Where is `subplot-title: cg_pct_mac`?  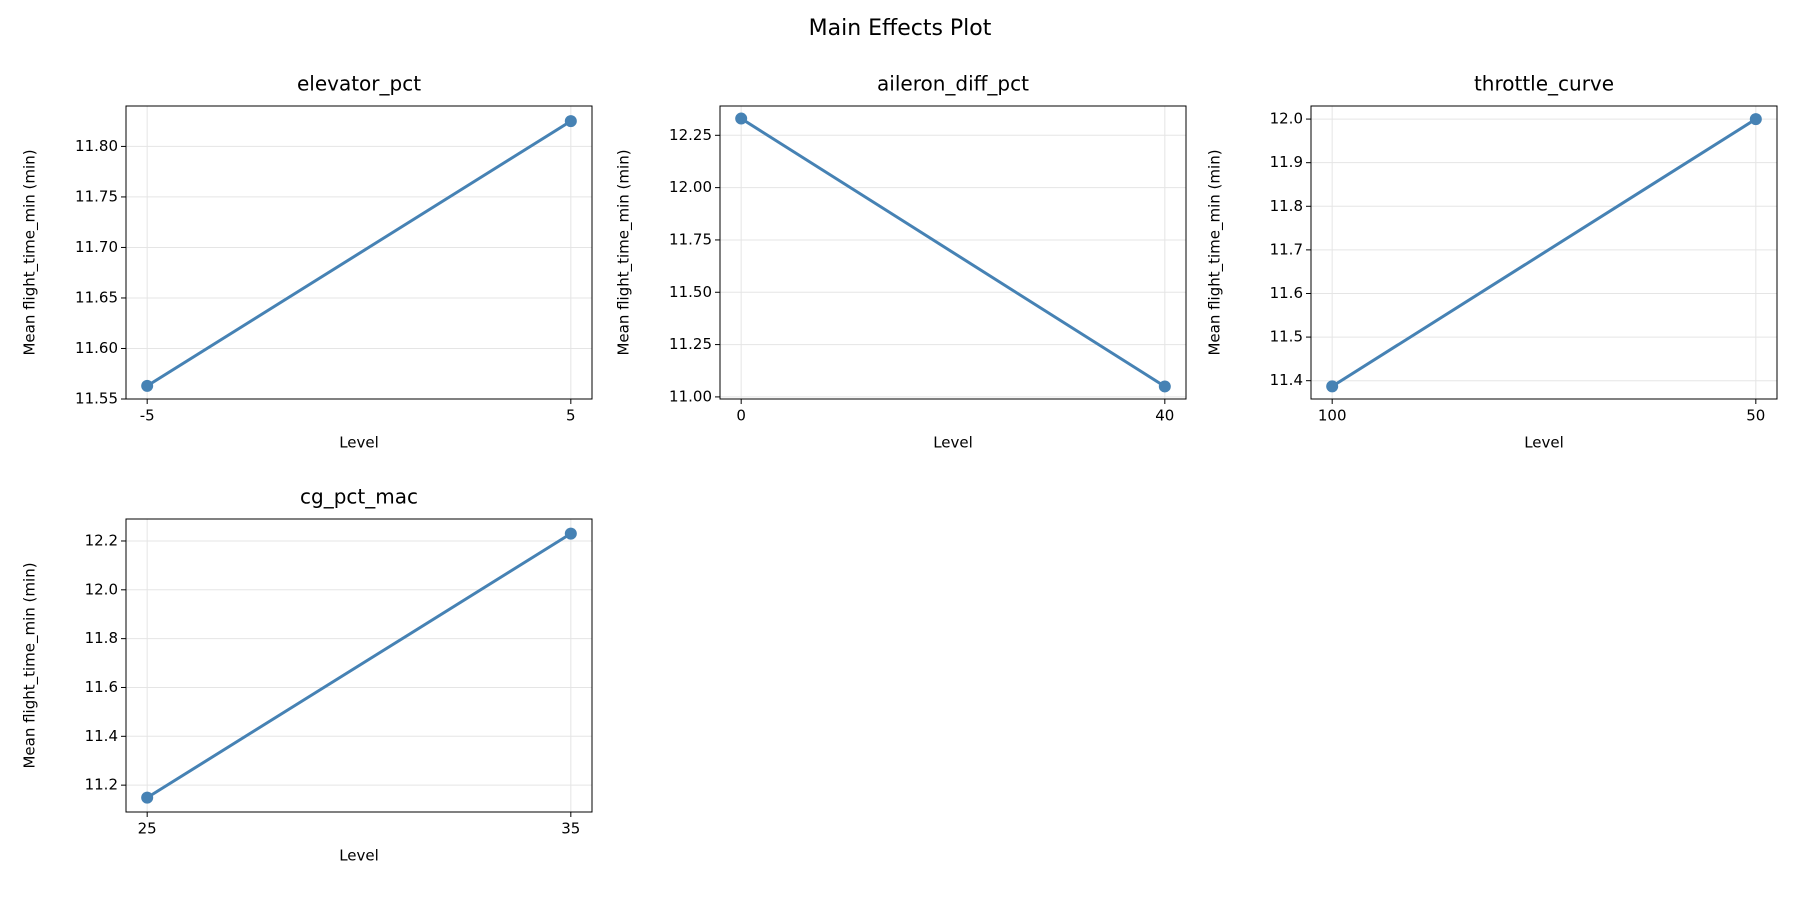 subplot-title: cg_pct_mac is located at coordinates (359, 497).